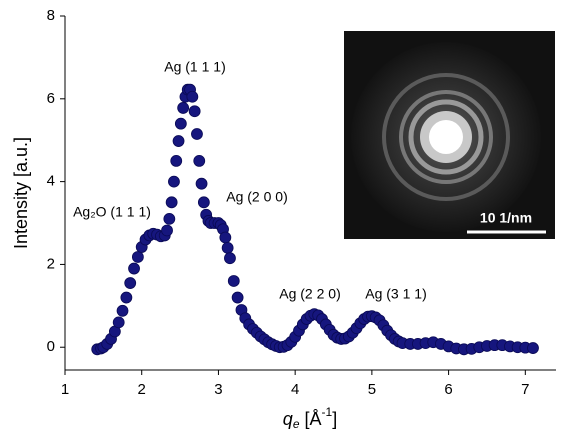  Describe the element at coordinates (334, 419) in the screenshot. I see `x-label-part: ]` at that location.